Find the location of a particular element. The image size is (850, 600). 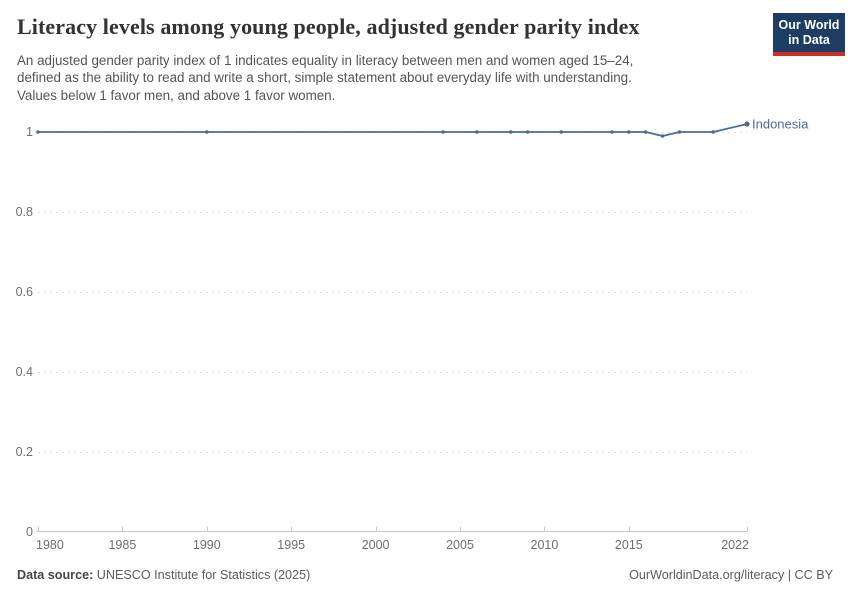

x-tick-label: 2000 is located at coordinates (376, 545).